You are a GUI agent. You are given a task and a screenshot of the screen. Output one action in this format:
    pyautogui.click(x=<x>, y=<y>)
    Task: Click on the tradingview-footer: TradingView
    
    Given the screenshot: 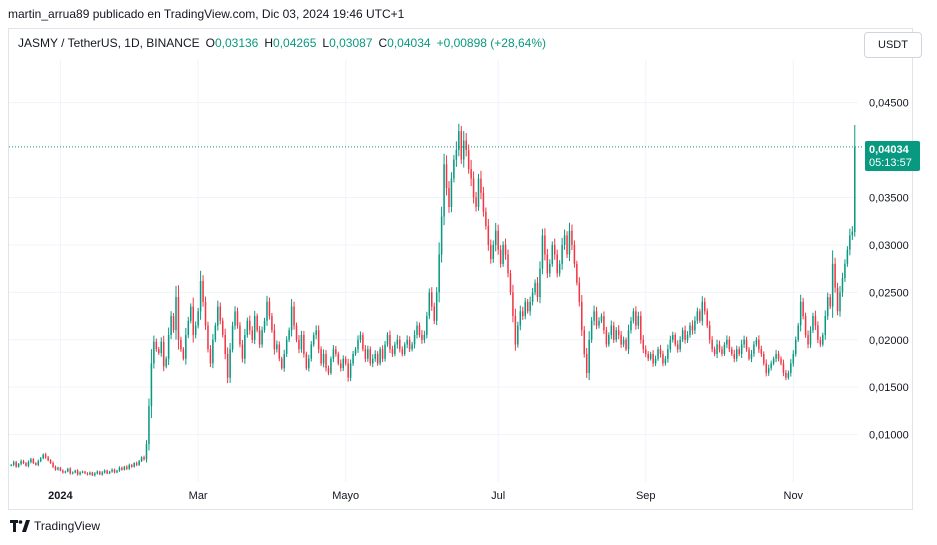 What is the action you would take?
    pyautogui.click(x=55, y=526)
    